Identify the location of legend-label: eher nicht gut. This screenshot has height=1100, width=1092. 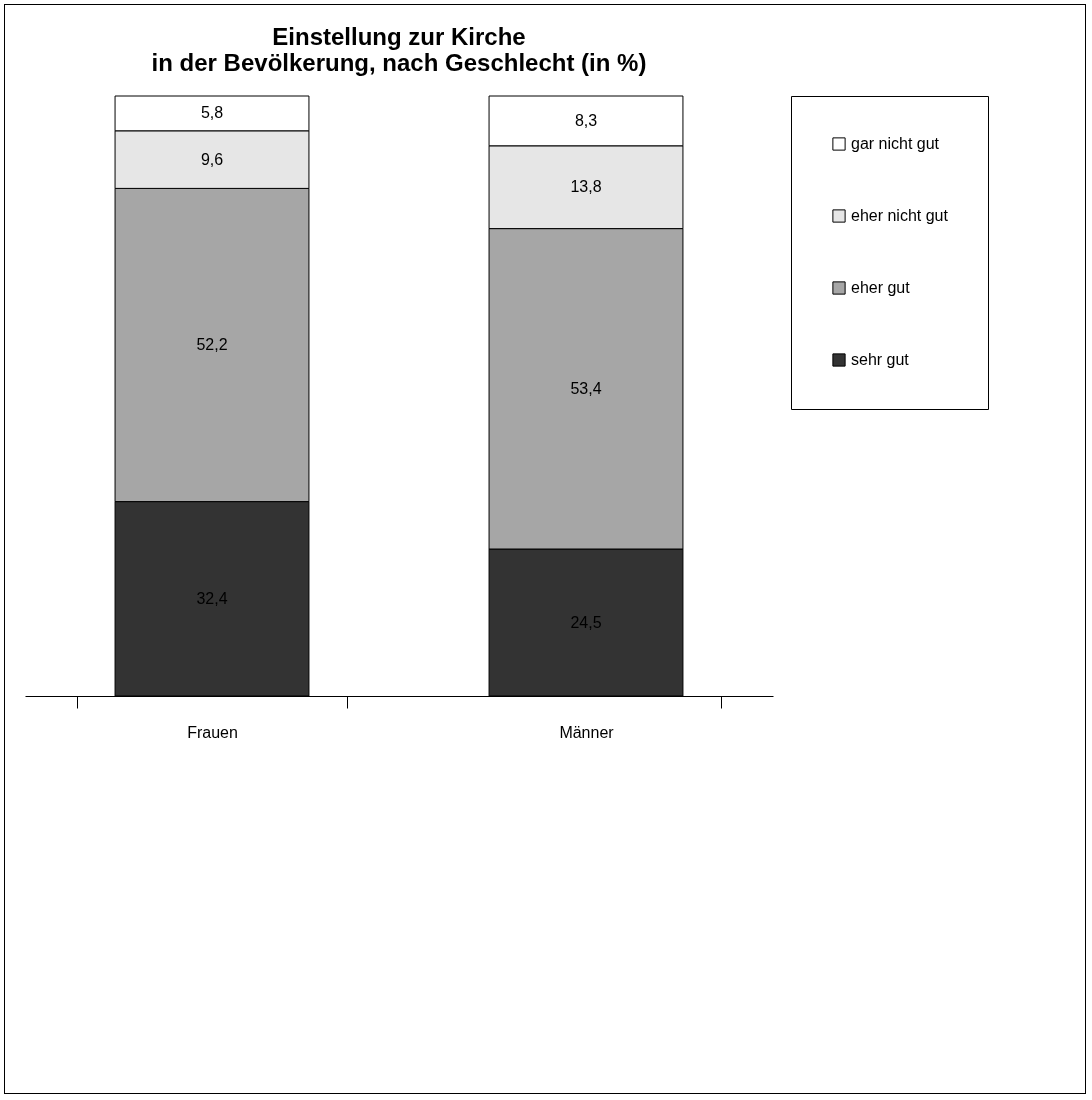
(900, 215).